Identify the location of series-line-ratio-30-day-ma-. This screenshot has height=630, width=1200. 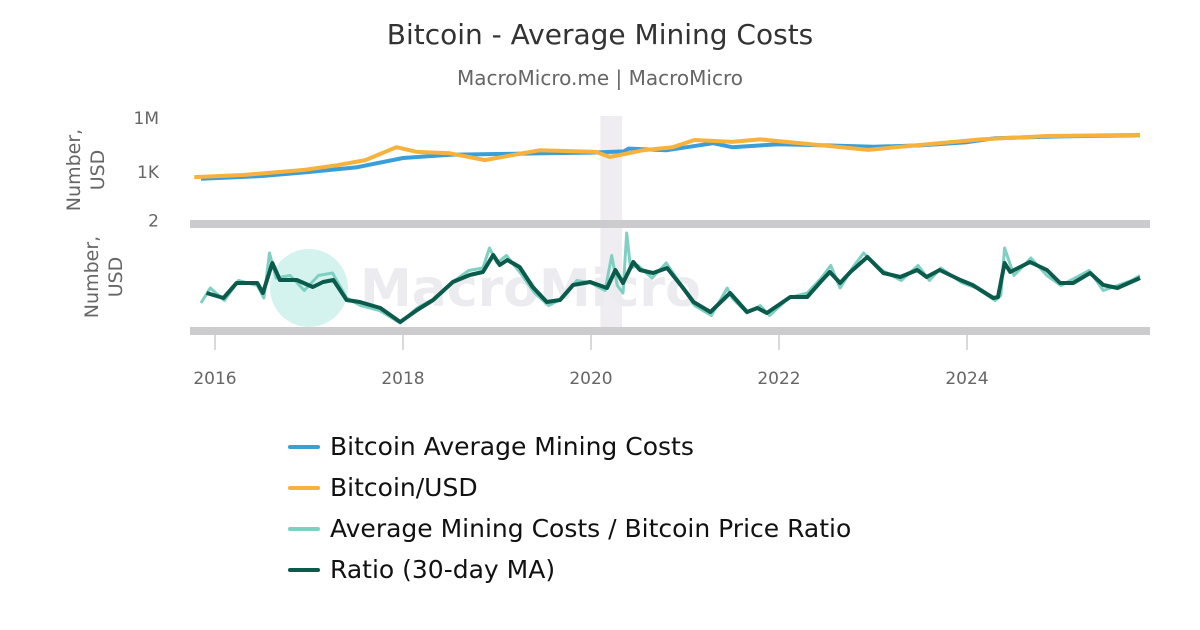
(673, 288).